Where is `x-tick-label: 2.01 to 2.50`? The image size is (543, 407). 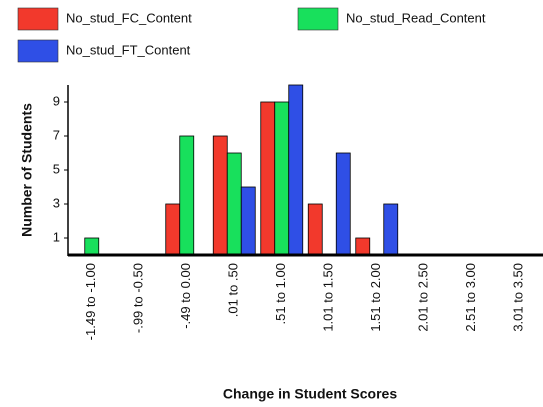
x-tick-label: 2.01 to 2.50 is located at coordinates (423, 297).